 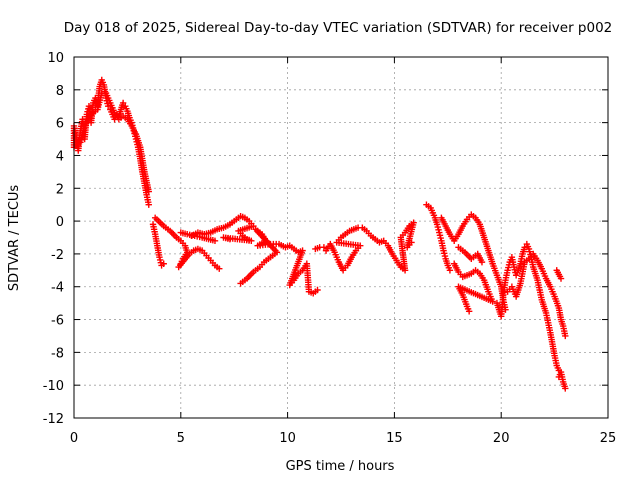 I want to click on y-tick-label: 2, so click(x=60, y=189).